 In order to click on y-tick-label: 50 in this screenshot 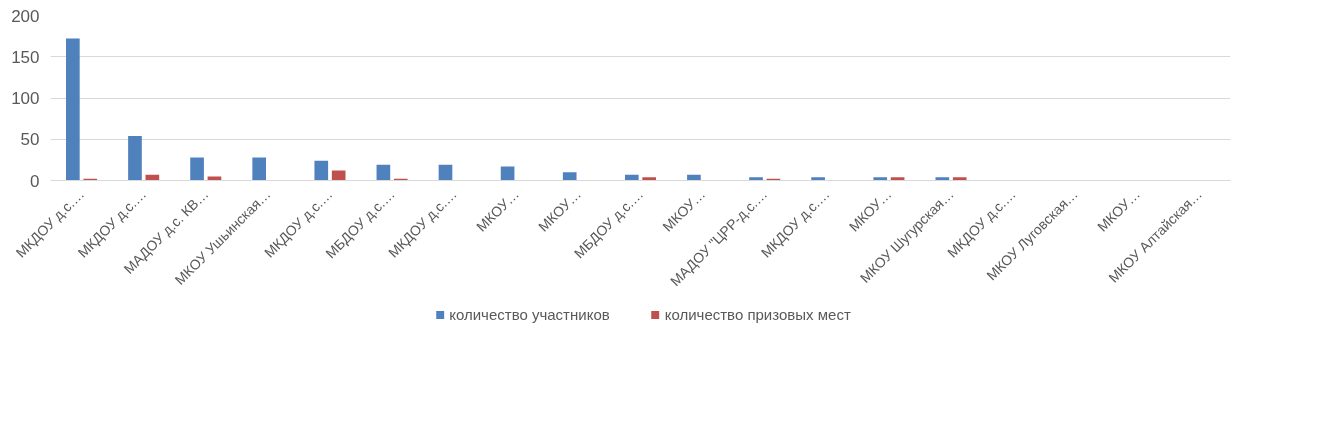, I will do `click(30, 140)`.